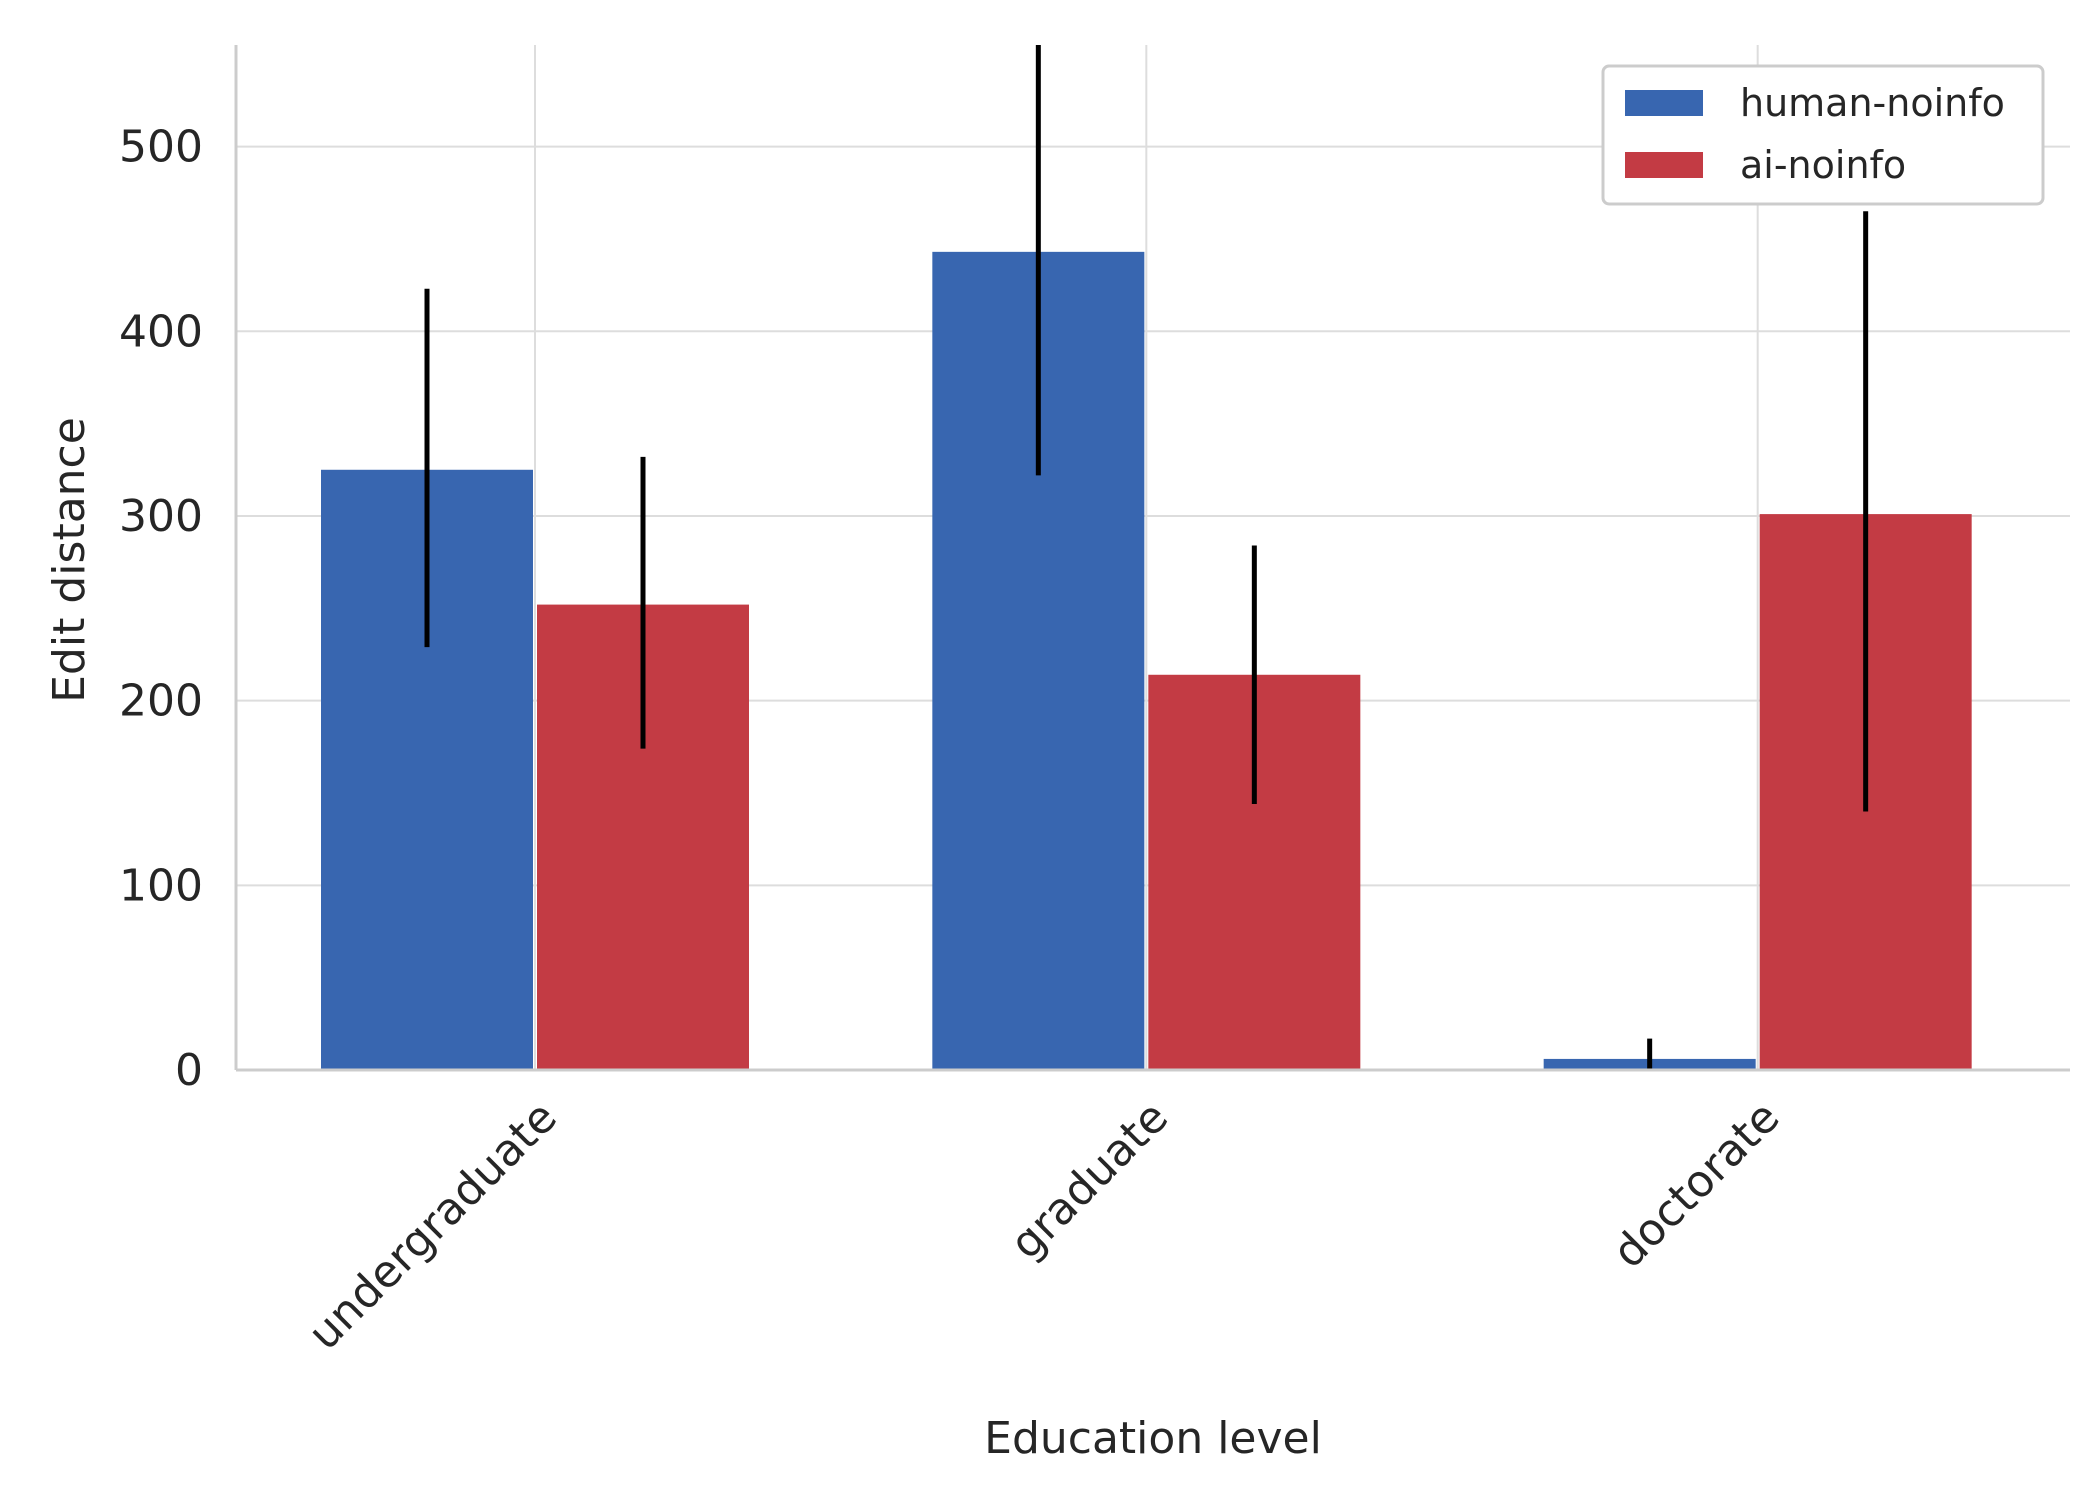 The height and width of the screenshot is (1500, 2100). I want to click on x-tick-label-undergraduate: undergraduate, so click(433, 1226).